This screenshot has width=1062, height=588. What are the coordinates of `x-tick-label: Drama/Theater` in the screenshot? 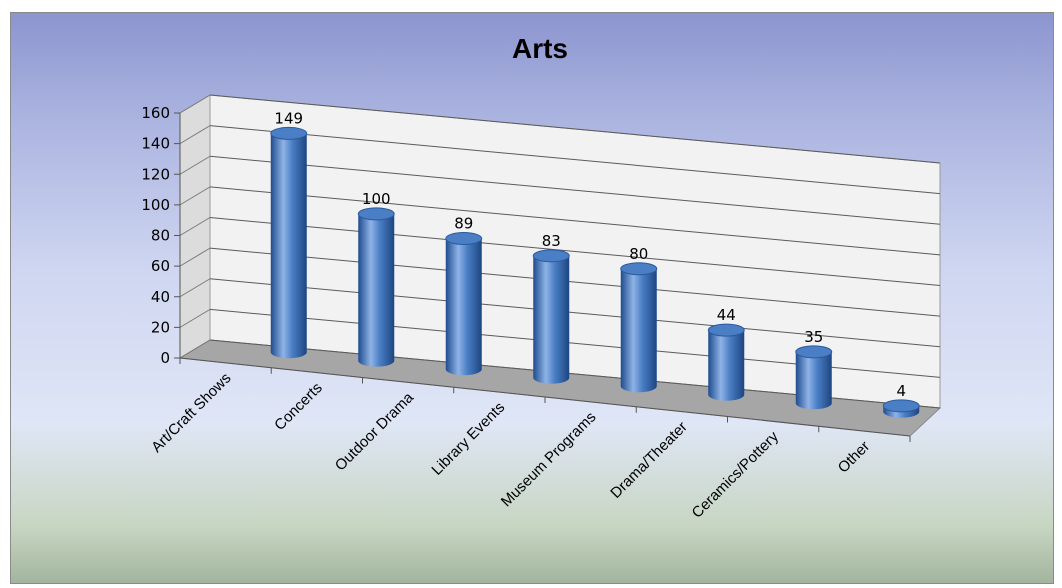 It's located at (648, 459).